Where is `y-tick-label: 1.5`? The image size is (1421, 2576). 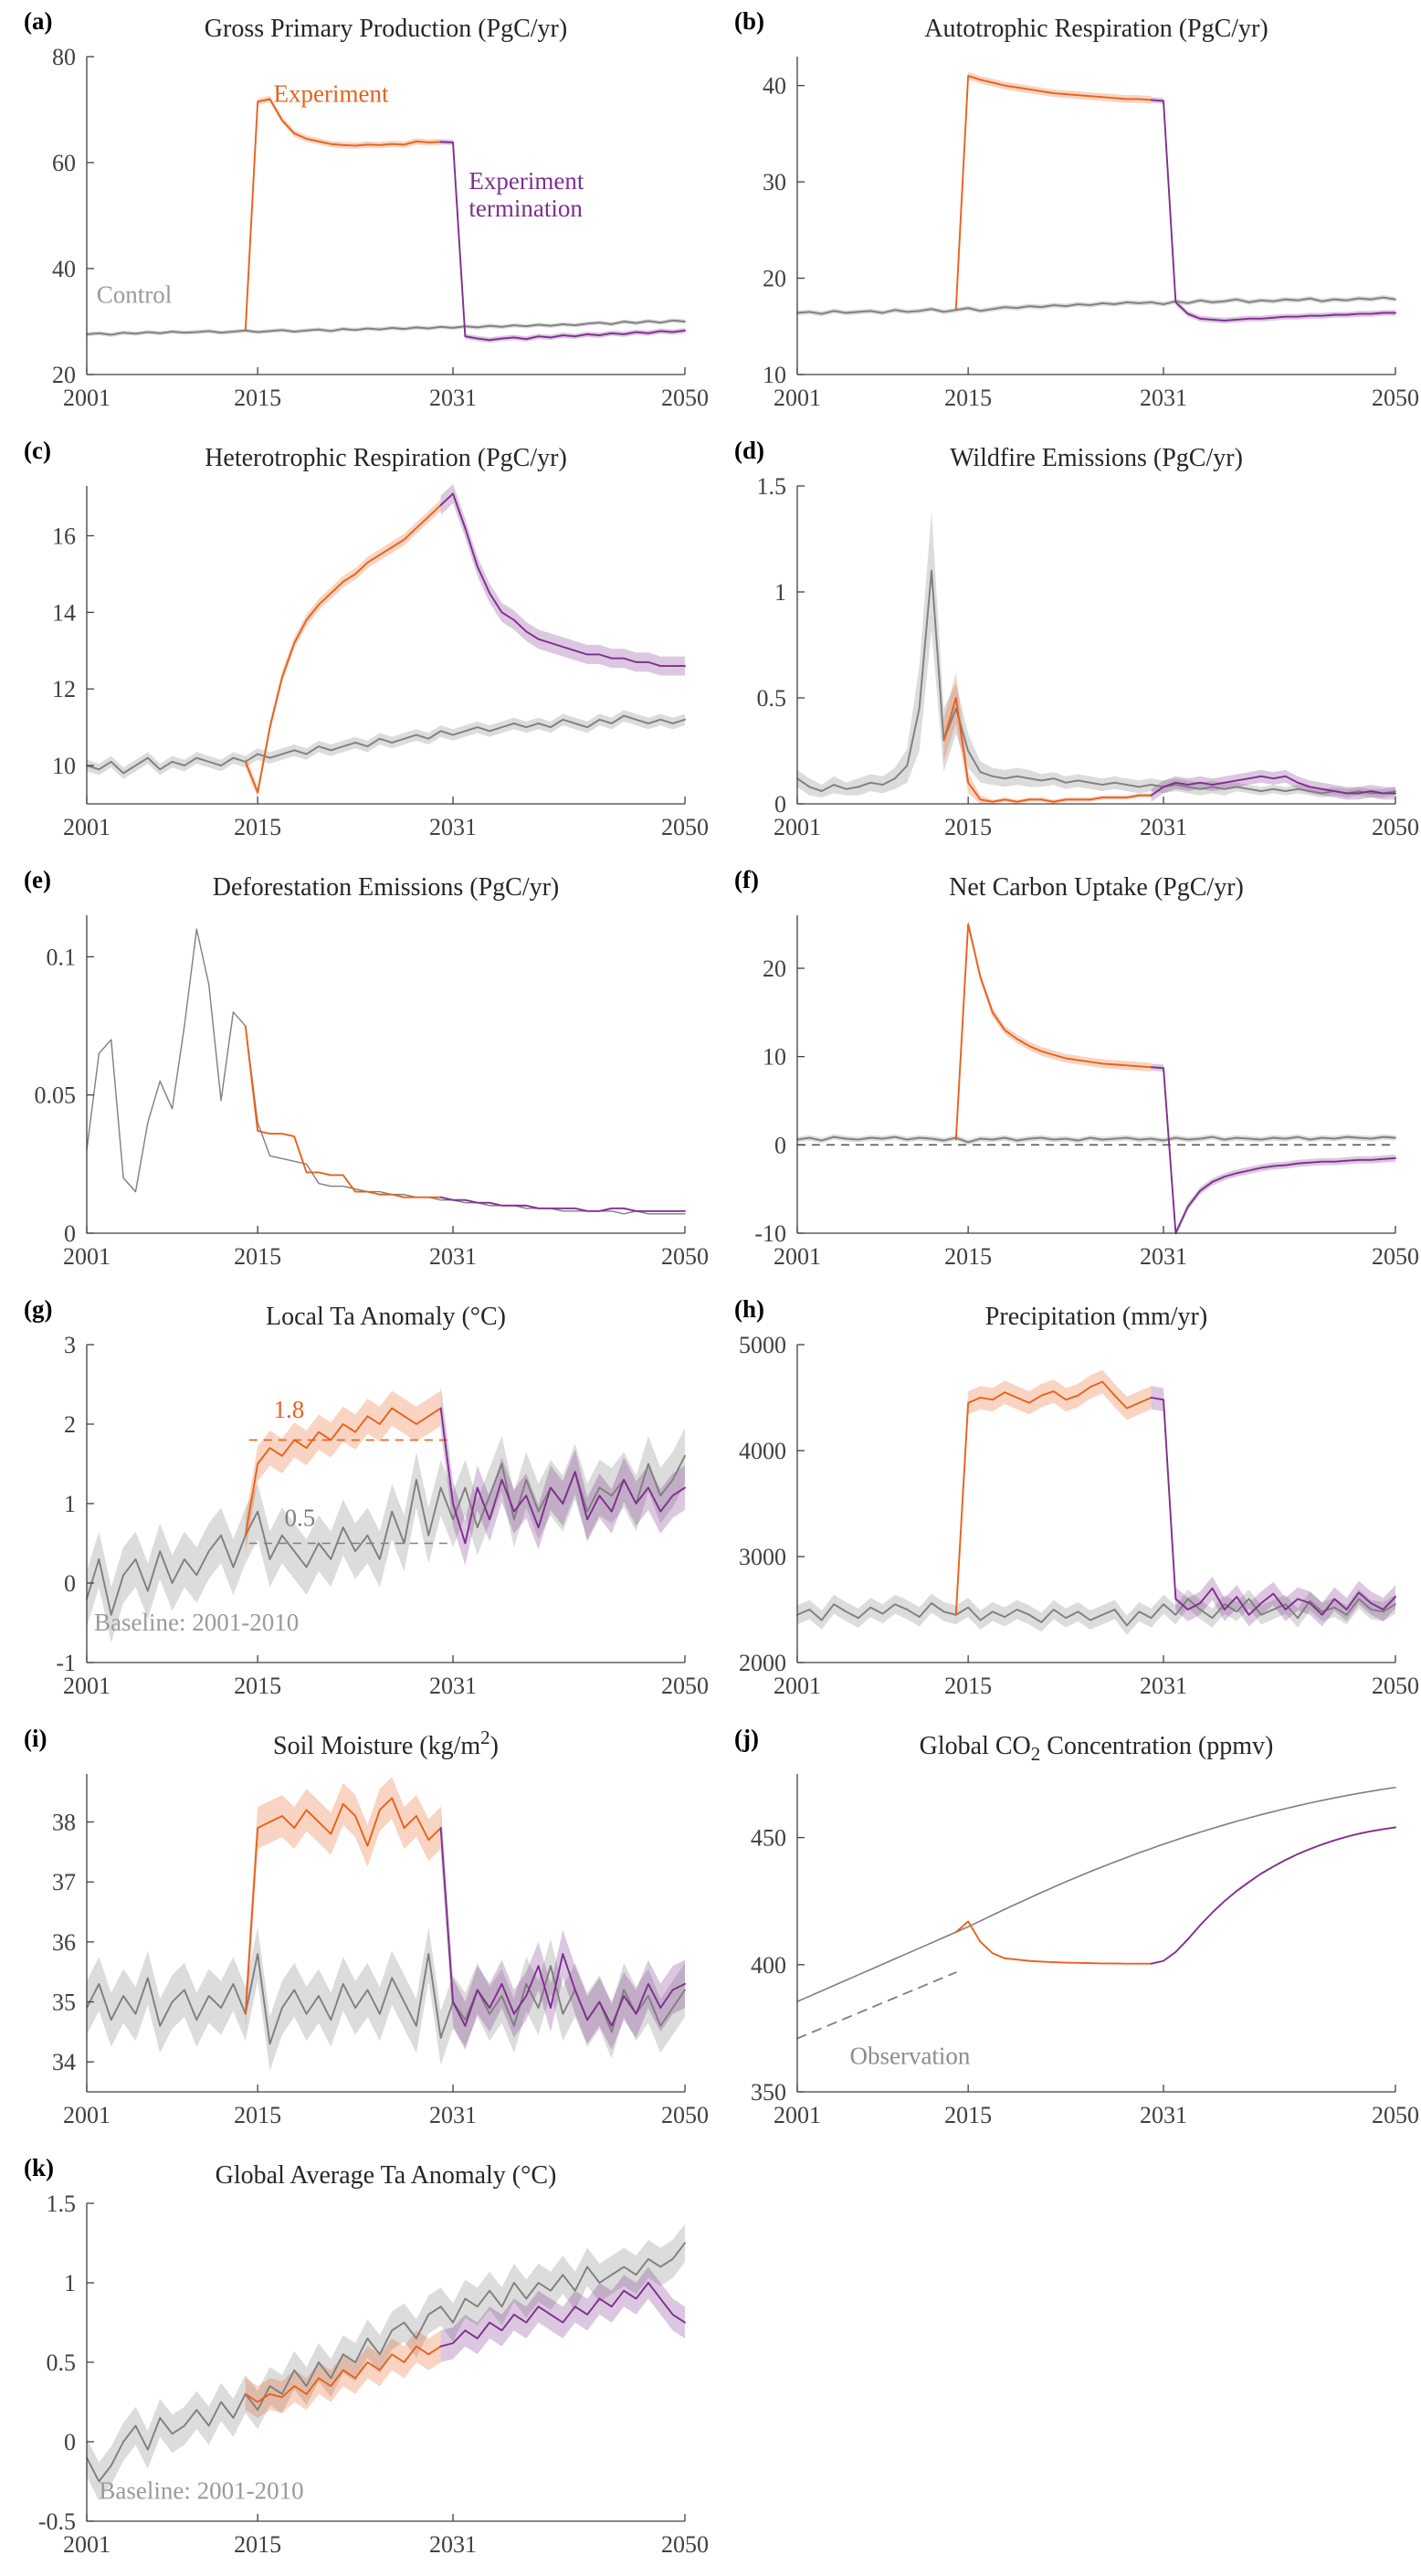
y-tick-label: 1.5 is located at coordinates (62, 2204).